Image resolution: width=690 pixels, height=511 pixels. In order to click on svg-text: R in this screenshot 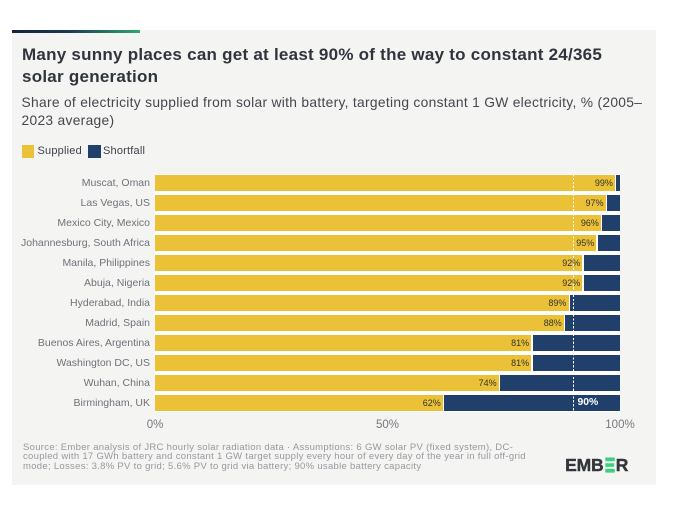, I will do `click(622, 465)`.